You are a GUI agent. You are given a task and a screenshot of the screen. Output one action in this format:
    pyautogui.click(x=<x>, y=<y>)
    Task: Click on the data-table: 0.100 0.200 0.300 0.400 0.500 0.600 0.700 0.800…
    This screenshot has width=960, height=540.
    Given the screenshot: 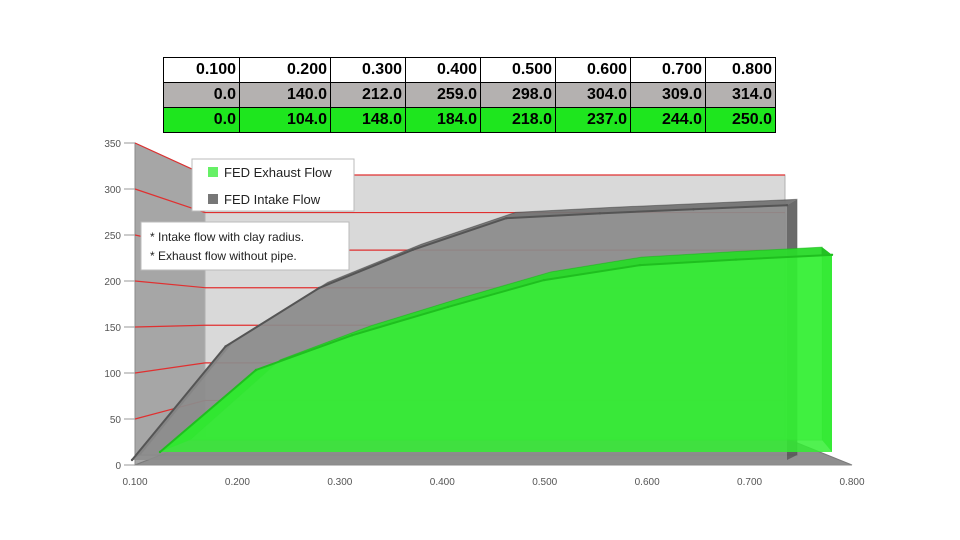 What is the action you would take?
    pyautogui.click(x=469, y=95)
    